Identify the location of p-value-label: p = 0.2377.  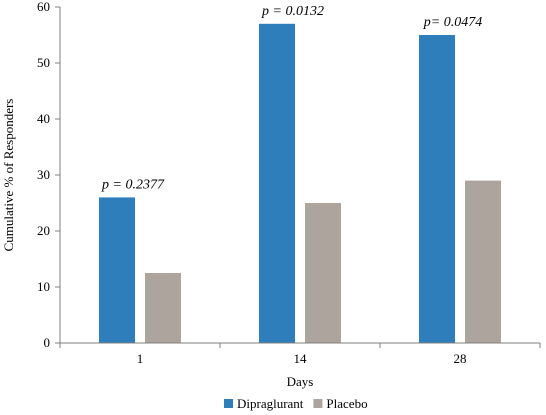
(133, 184).